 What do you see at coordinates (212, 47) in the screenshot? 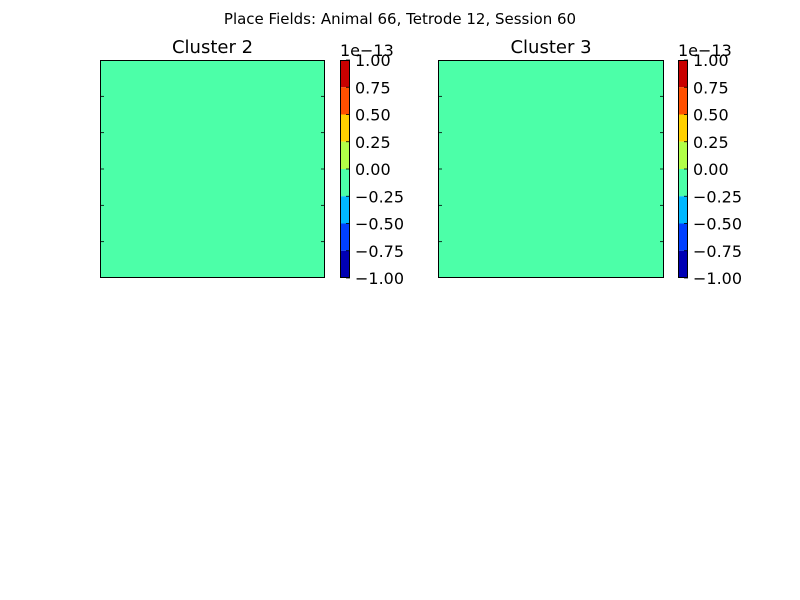
I see `panel-title: Cluster 2` at bounding box center [212, 47].